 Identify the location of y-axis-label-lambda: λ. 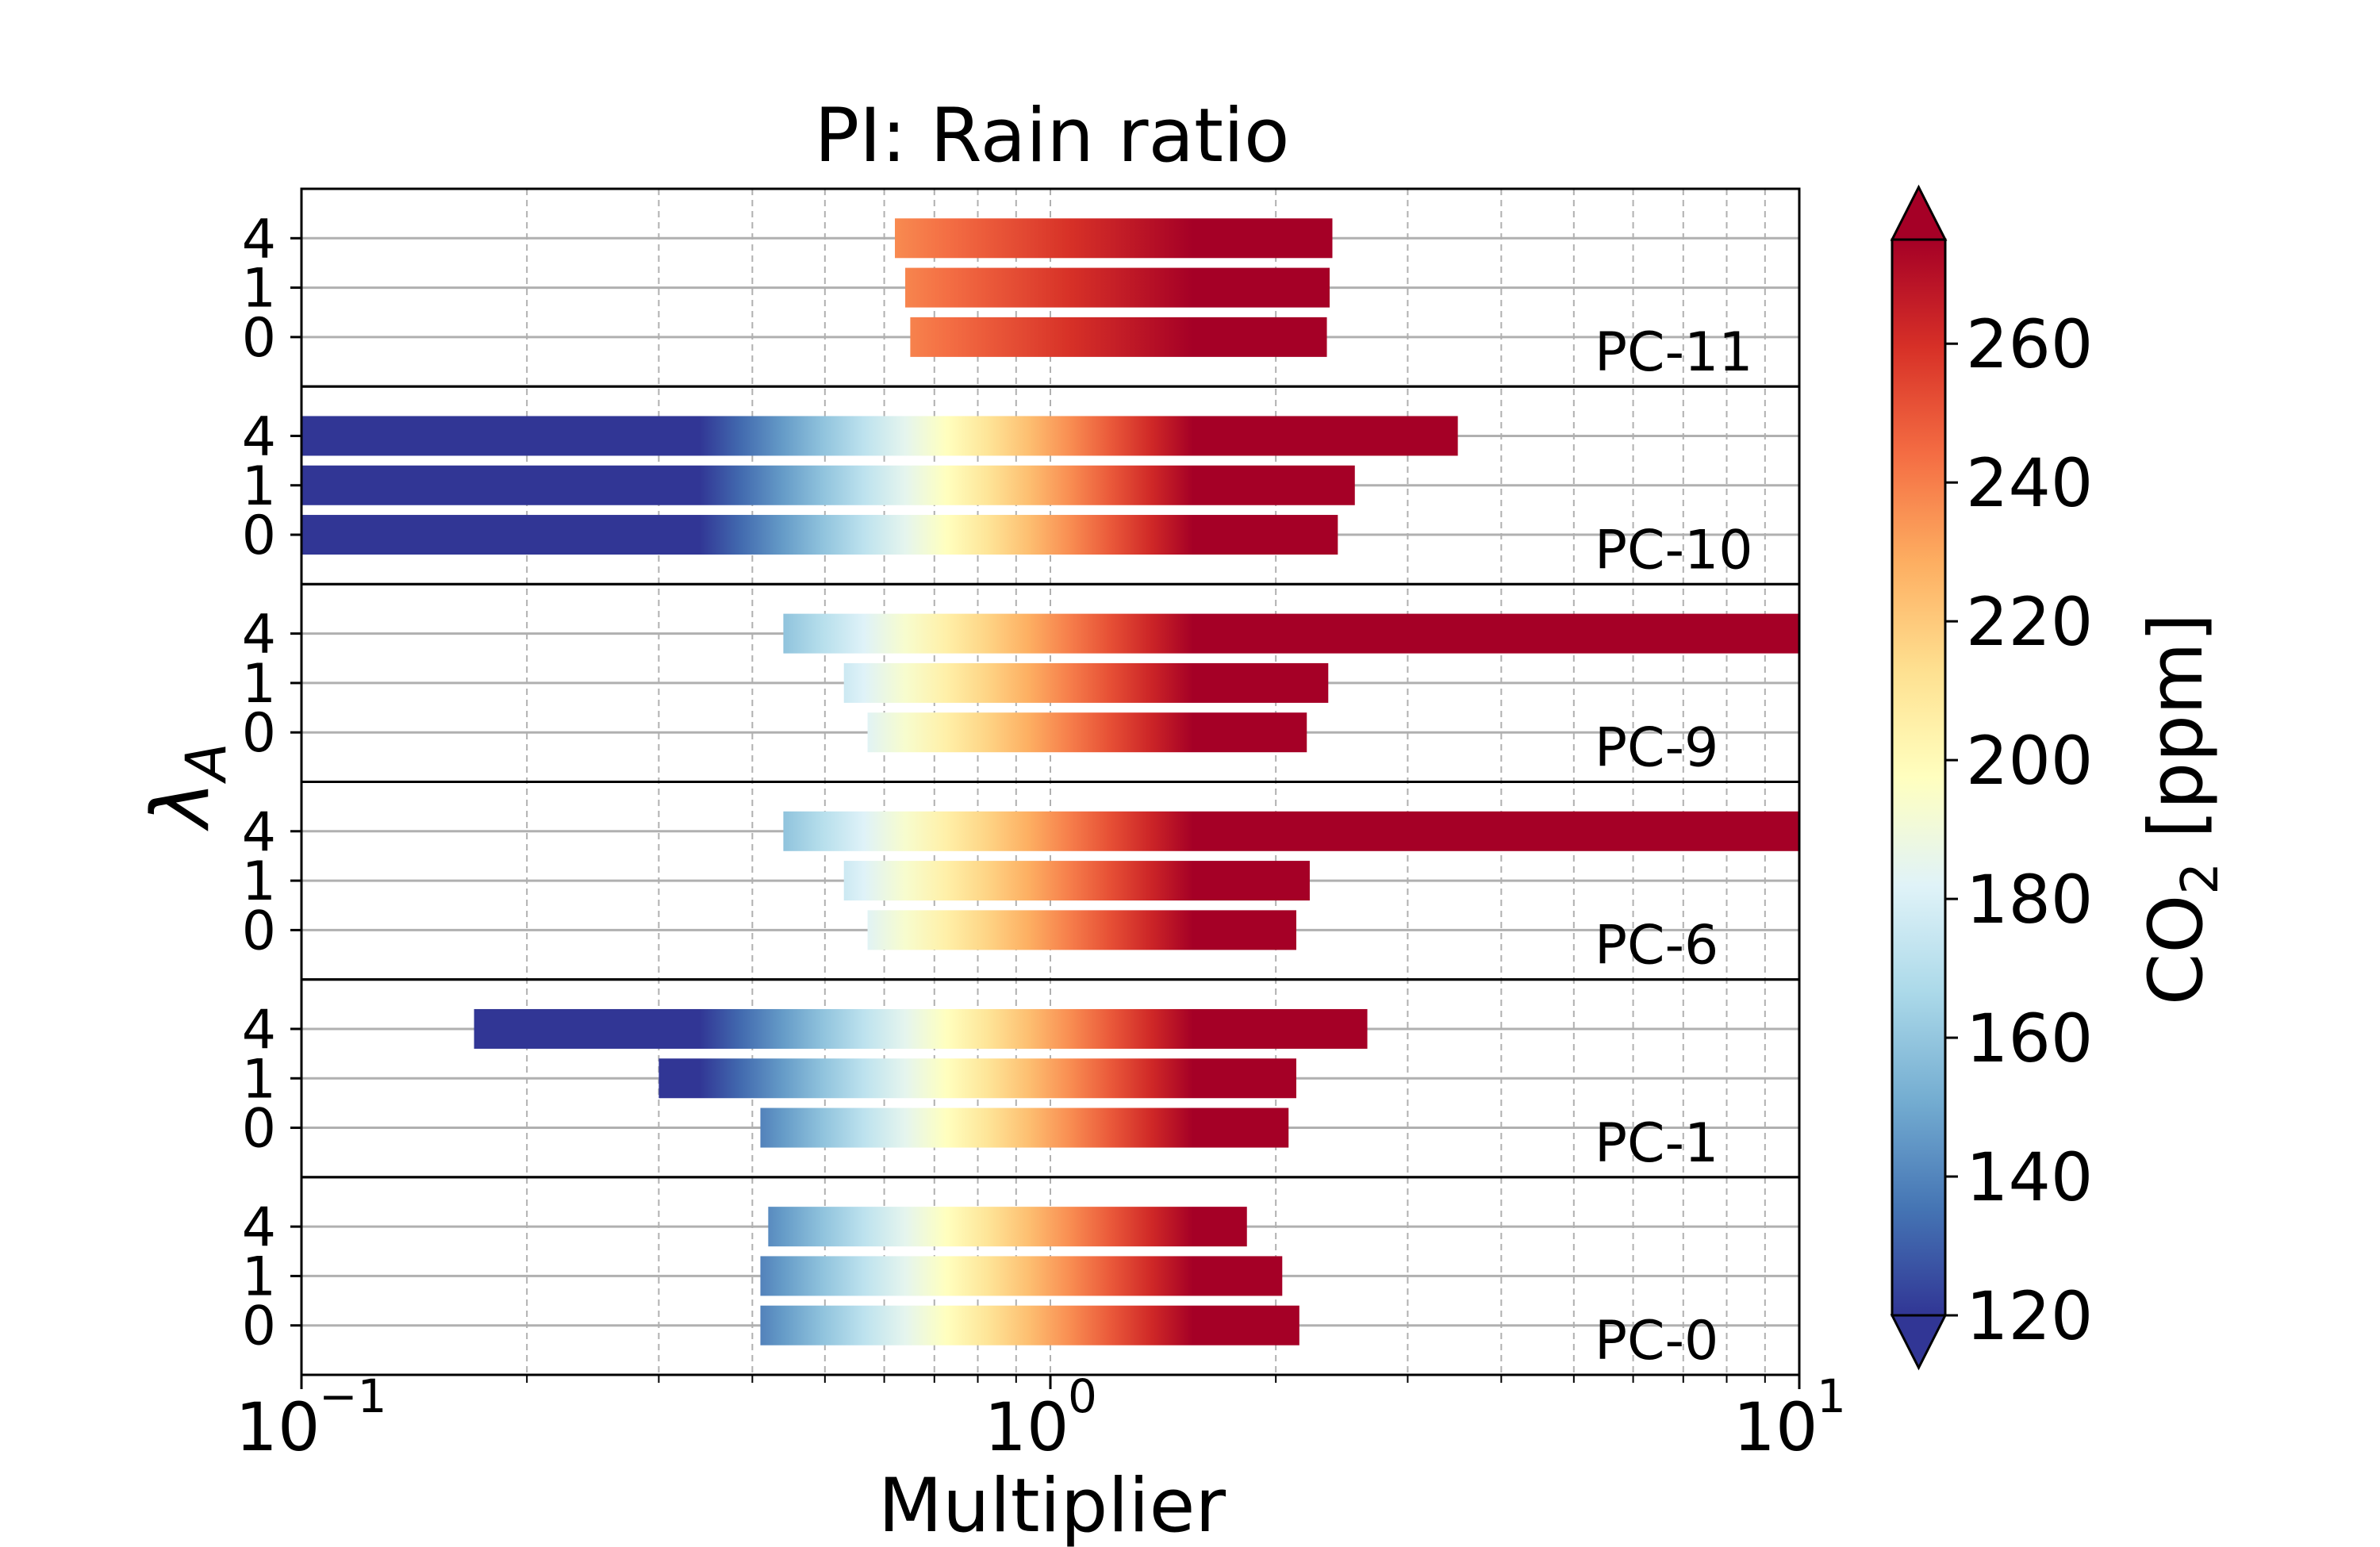
(180, 806).